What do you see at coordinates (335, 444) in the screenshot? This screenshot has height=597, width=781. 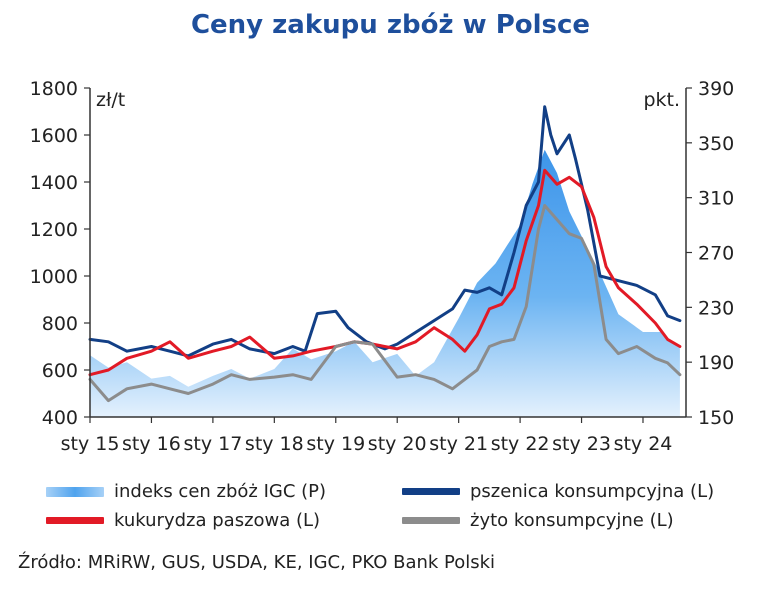 I see `x-tick-label: sty 19` at bounding box center [335, 444].